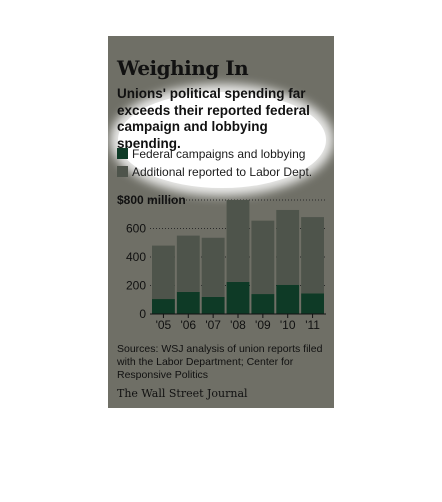  Describe the element at coordinates (164, 325) in the screenshot. I see `x-tick-label: '05` at that location.